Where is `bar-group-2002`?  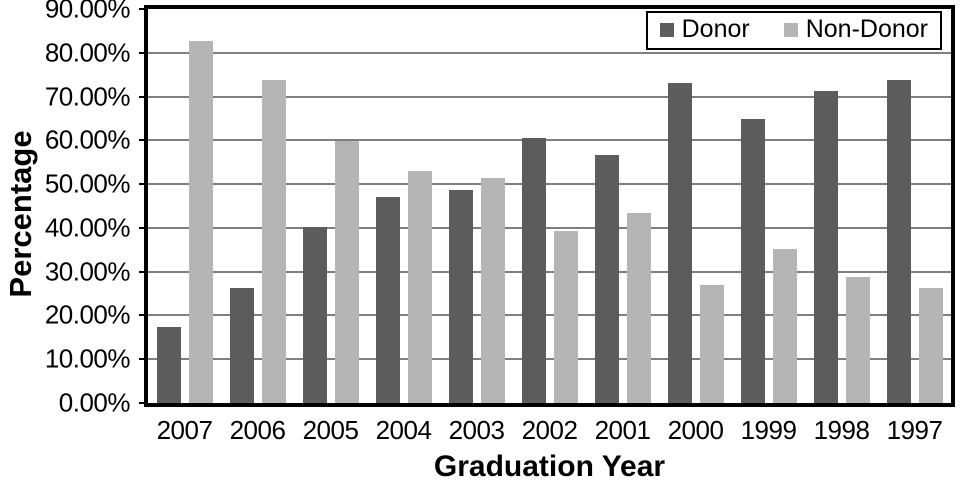
bar-group-2002 is located at coordinates (549, 206).